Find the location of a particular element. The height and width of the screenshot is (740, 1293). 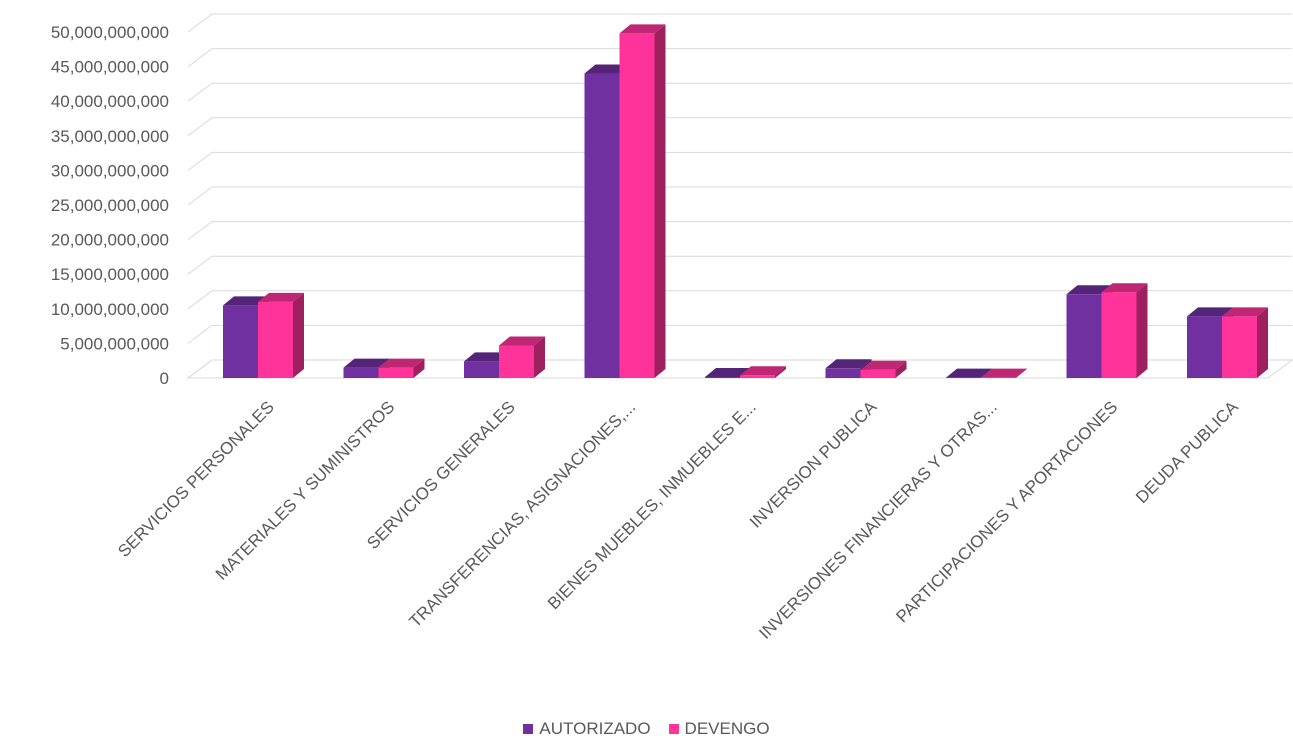

legend-swatch-devengo is located at coordinates (674, 729).